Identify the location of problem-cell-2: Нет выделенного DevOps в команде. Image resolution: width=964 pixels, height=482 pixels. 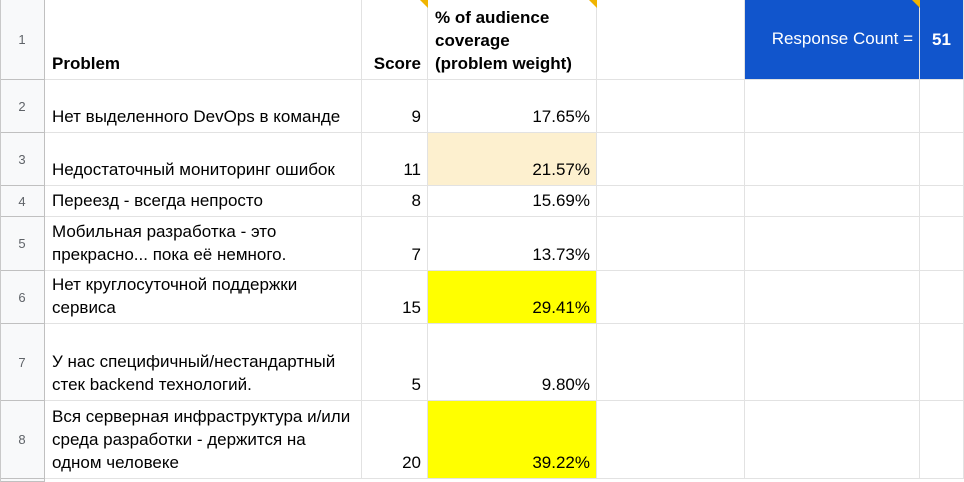
(203, 106).